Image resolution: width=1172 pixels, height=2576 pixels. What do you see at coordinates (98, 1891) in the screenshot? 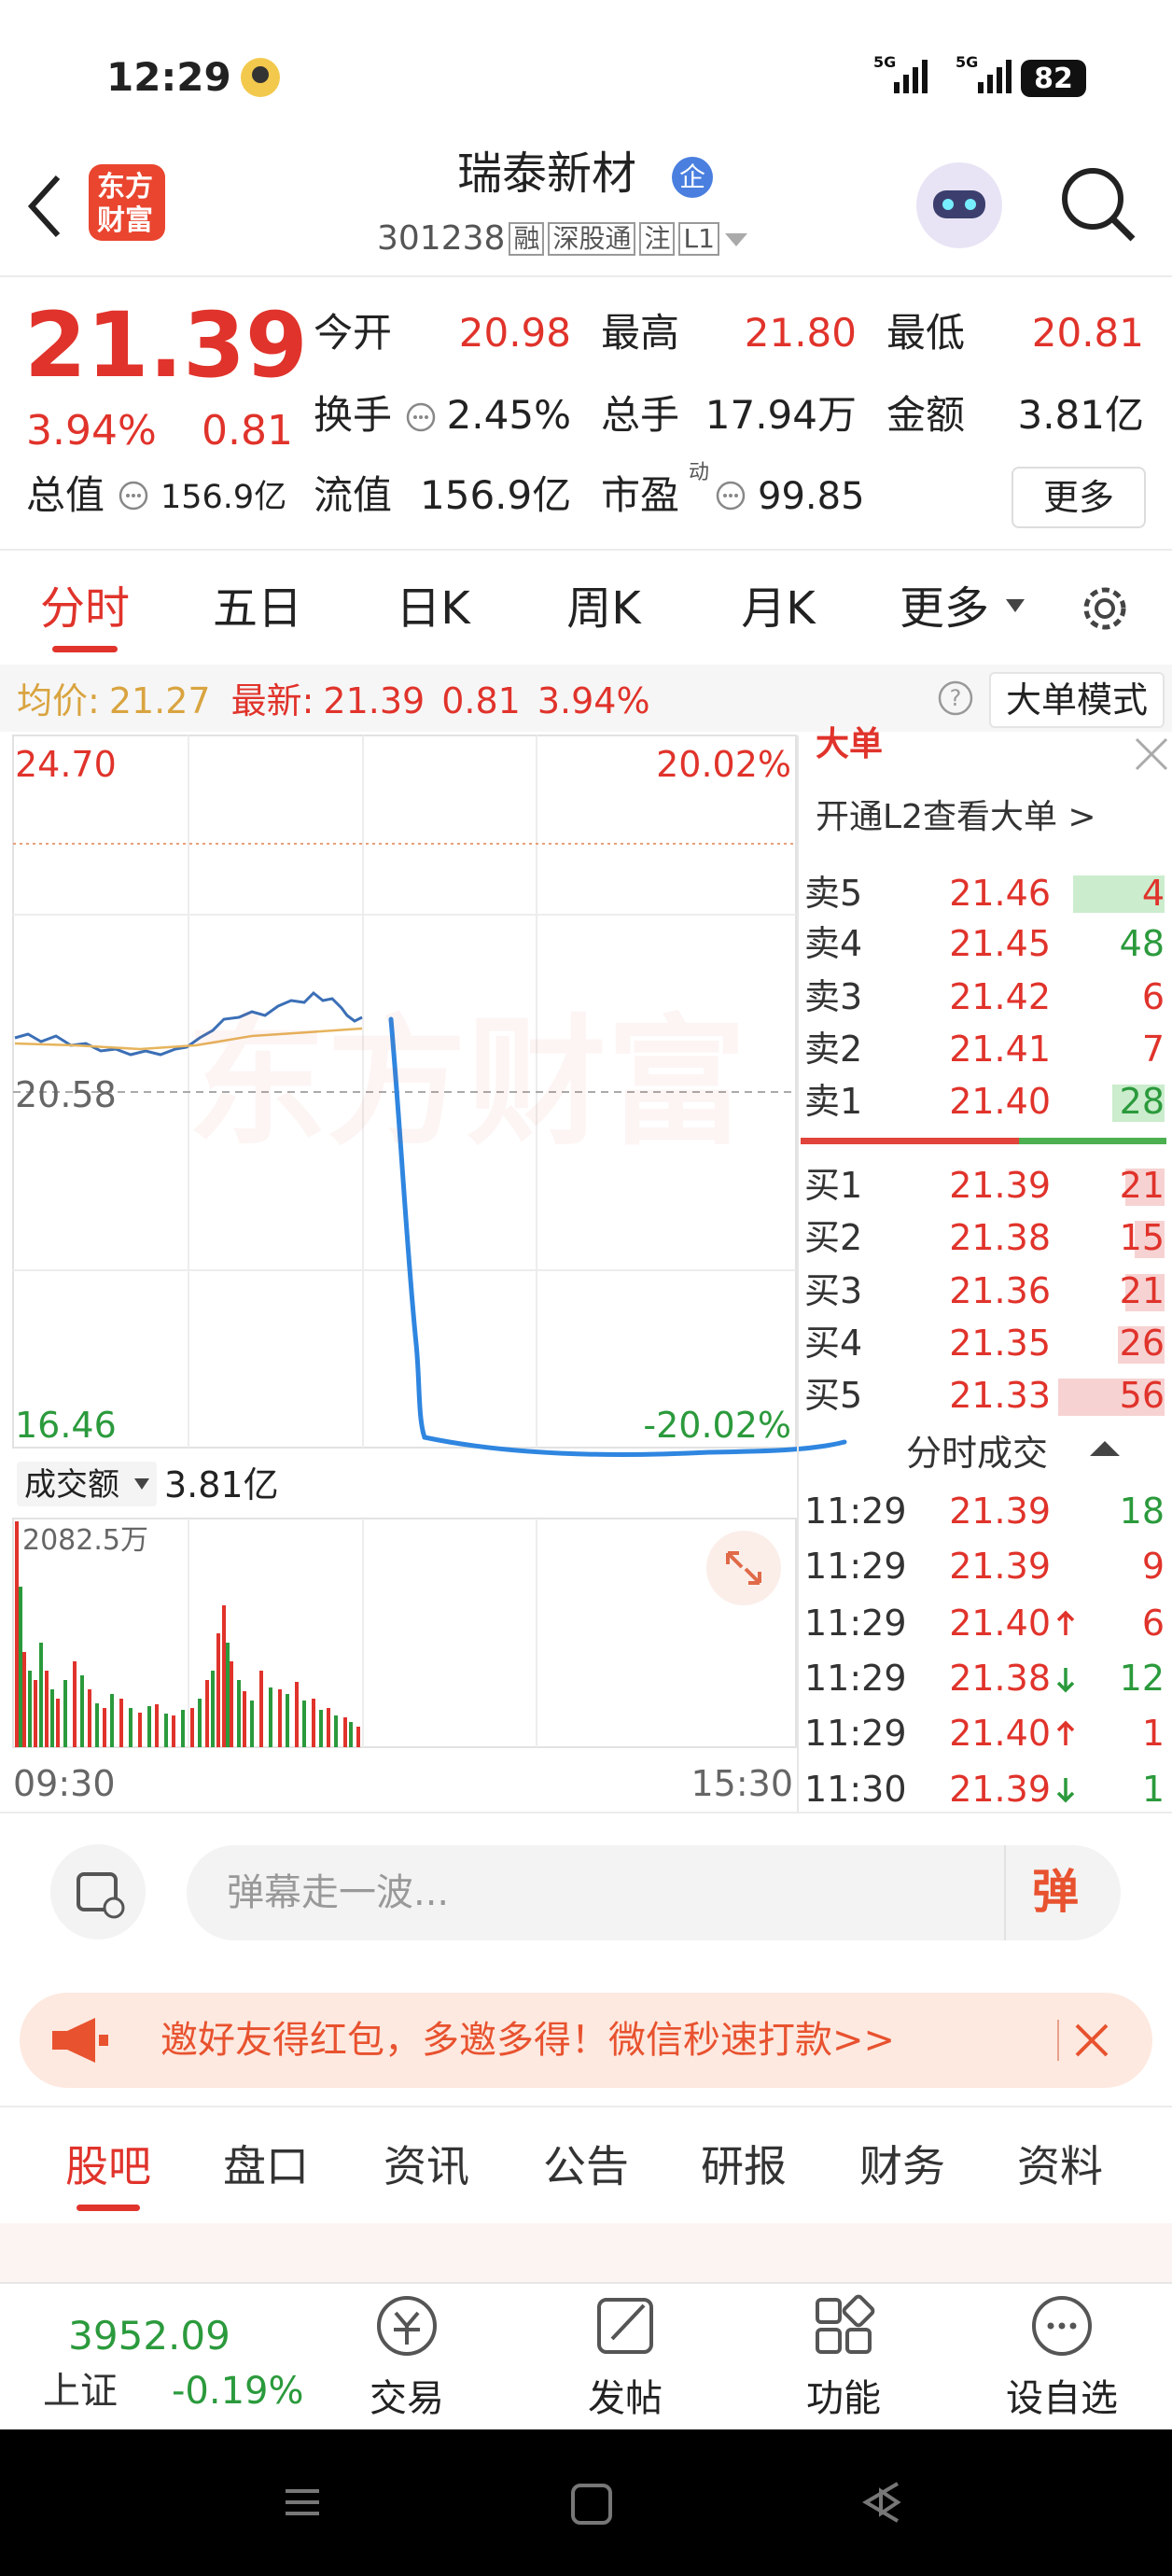
I see `danmaku-settings` at bounding box center [98, 1891].